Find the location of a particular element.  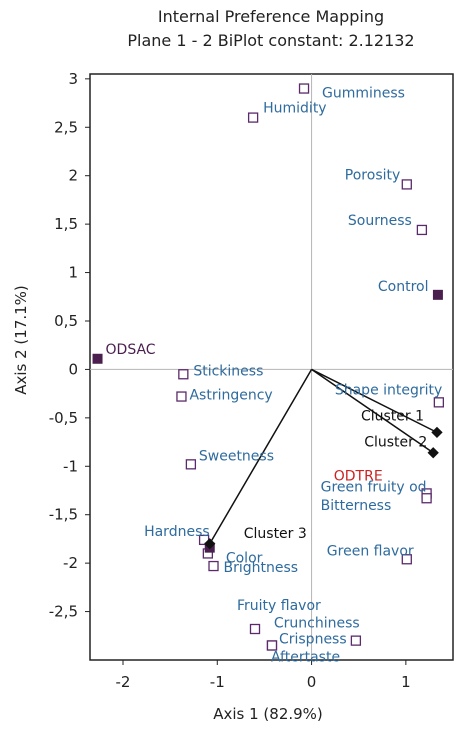

x-tick-label: 1 is located at coordinates (406, 682).